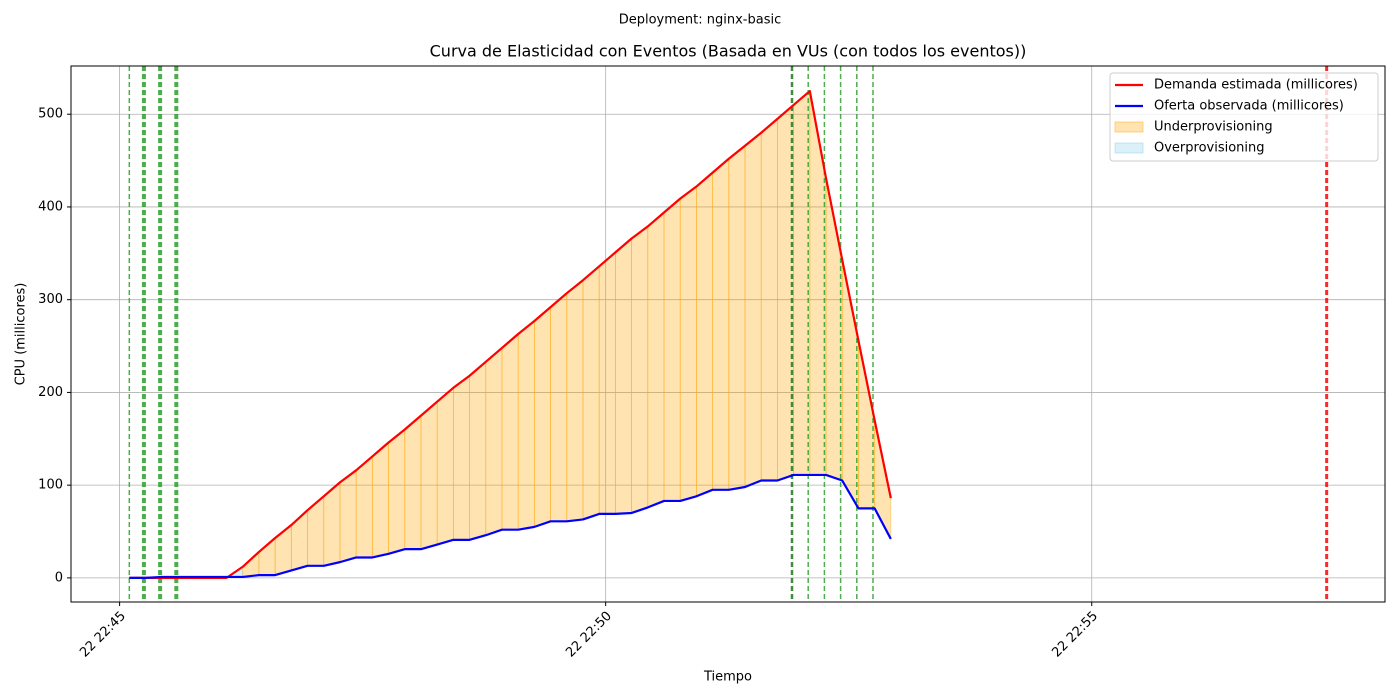  Describe the element at coordinates (59, 577) in the screenshot. I see `y-tick-label: 0` at that location.